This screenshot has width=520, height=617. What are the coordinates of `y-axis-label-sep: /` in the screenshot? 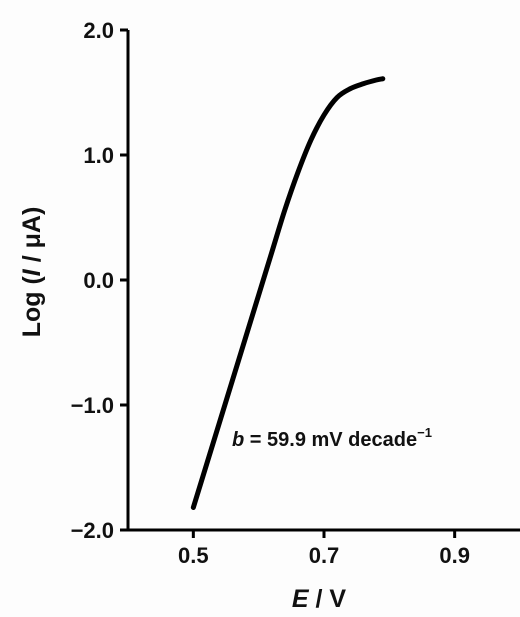 It's located at (32, 258).